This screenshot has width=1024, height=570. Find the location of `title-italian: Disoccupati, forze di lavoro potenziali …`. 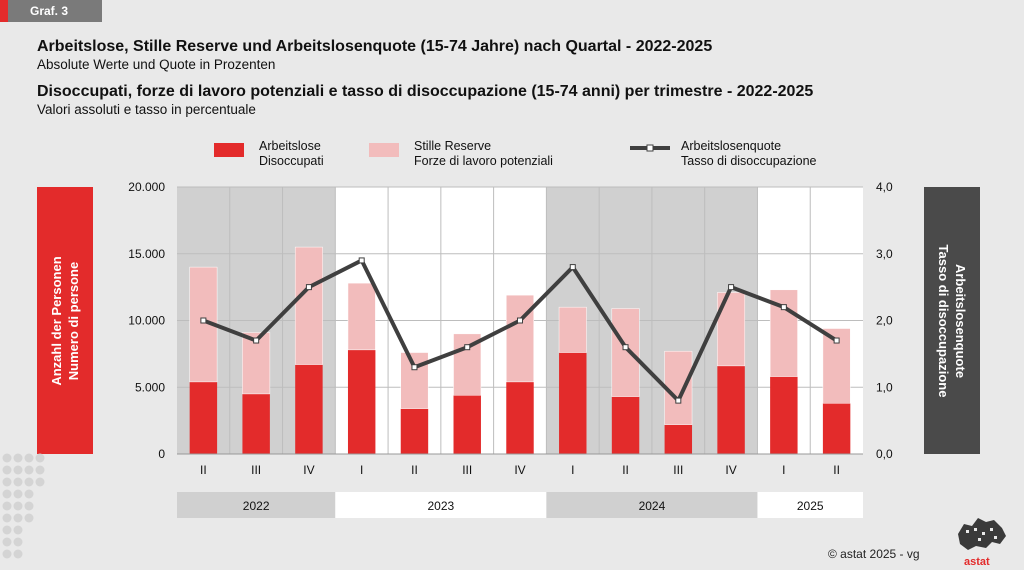

title-italian: Disoccupati, forze di lavoro potenziali … is located at coordinates (425, 91).